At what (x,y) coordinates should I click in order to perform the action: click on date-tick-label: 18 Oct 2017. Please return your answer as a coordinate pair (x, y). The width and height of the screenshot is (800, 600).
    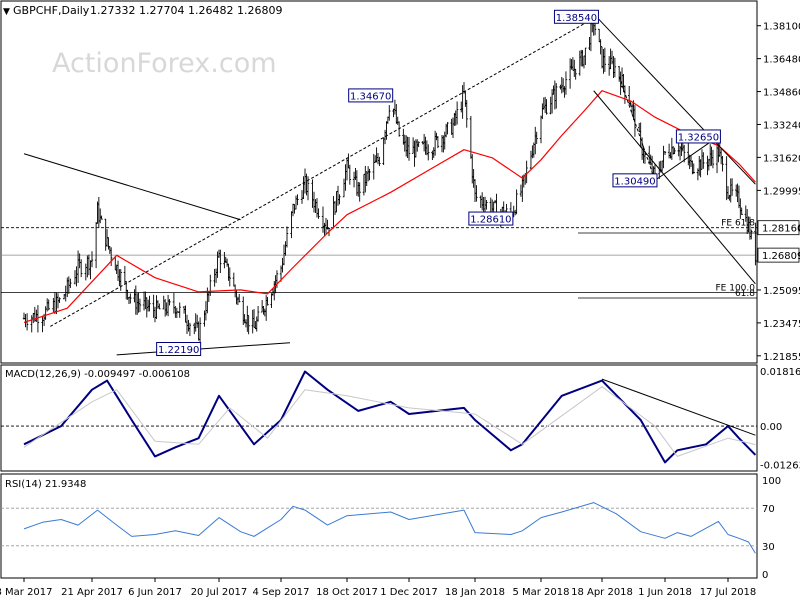
    Looking at the image, I should click on (347, 592).